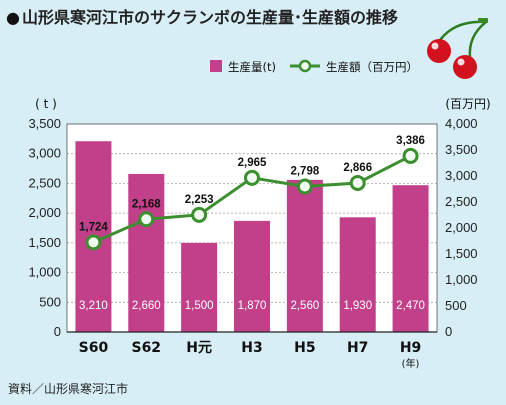 The height and width of the screenshot is (405, 506). Describe the element at coordinates (461, 253) in the screenshot. I see `right-axis-tick-label: 1,500` at that location.